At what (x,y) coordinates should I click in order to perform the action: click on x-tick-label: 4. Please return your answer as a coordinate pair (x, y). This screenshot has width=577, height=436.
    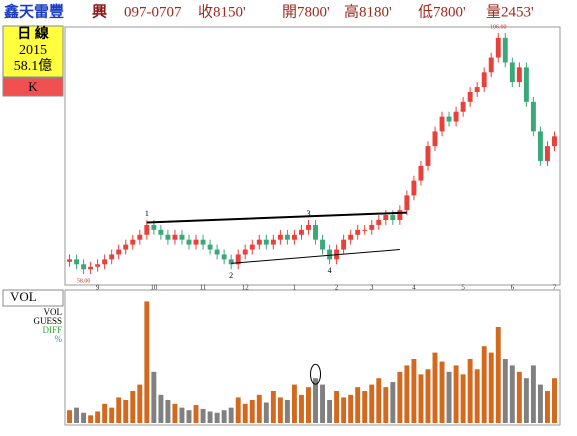
    Looking at the image, I should click on (414, 288).